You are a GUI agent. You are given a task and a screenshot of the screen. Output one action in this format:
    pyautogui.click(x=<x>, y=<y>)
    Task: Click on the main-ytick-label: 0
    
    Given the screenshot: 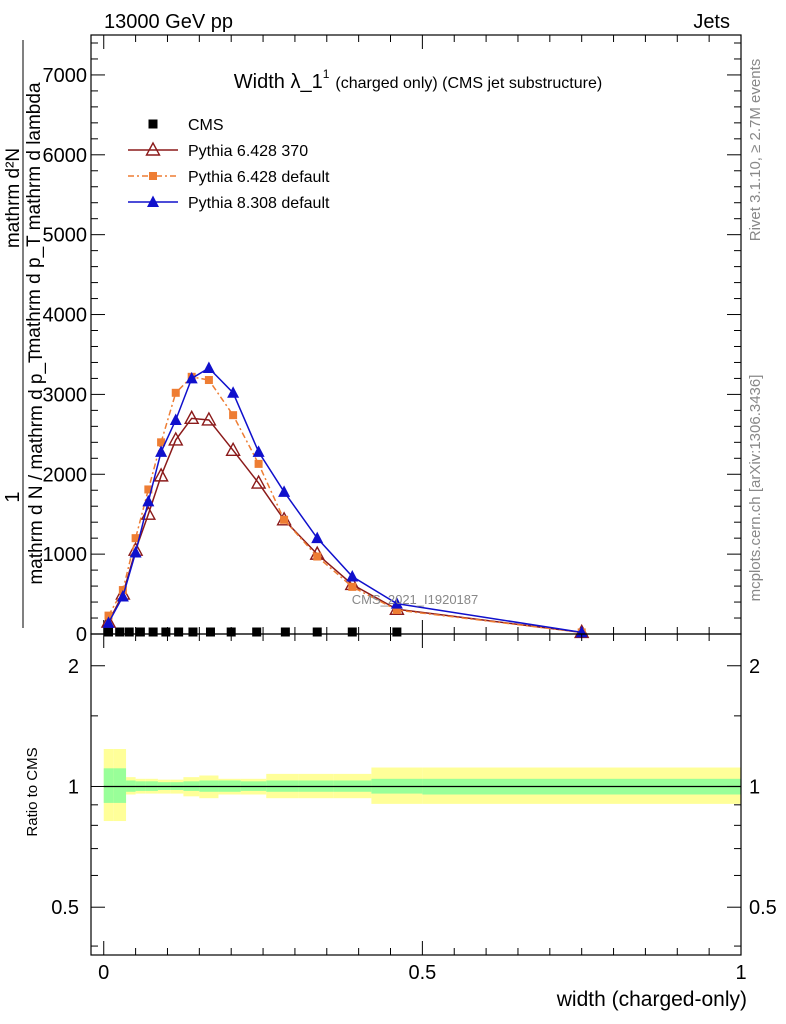 What is the action you would take?
    pyautogui.click(x=81, y=635)
    